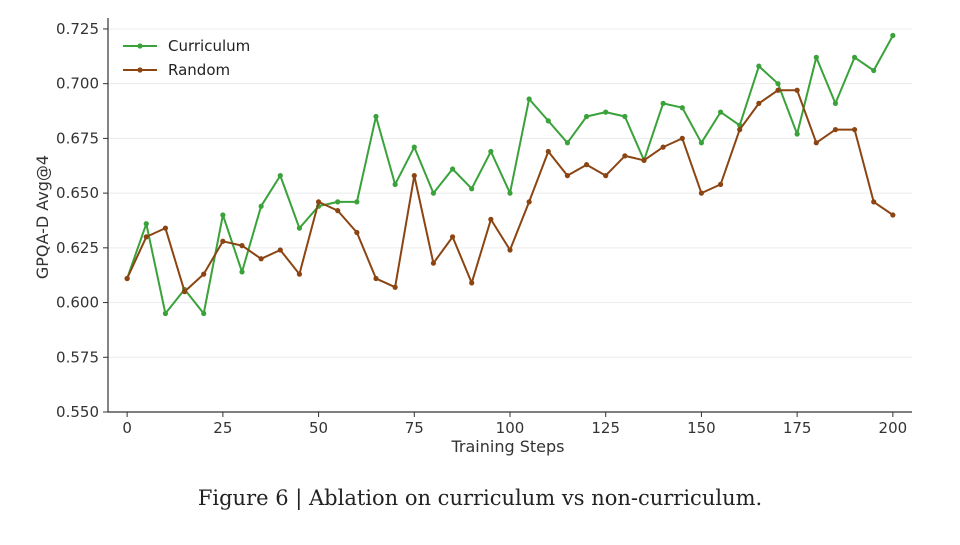 This screenshot has height=545, width=960. Describe the element at coordinates (77, 193) in the screenshot. I see `y-tick-label: 0.650` at that location.